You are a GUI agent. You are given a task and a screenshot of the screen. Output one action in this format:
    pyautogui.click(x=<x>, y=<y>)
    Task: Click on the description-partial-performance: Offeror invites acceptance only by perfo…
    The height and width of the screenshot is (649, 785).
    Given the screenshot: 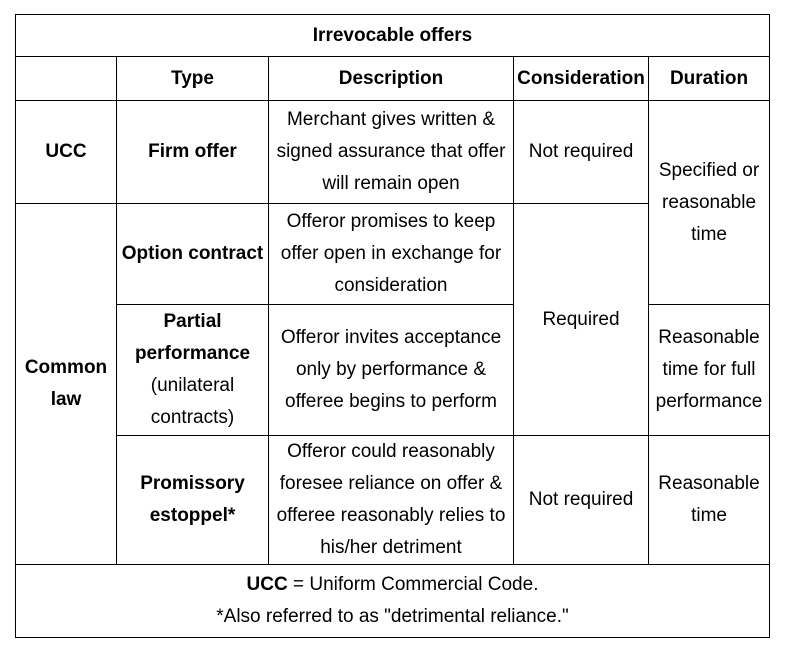 What is the action you would take?
    pyautogui.click(x=391, y=370)
    